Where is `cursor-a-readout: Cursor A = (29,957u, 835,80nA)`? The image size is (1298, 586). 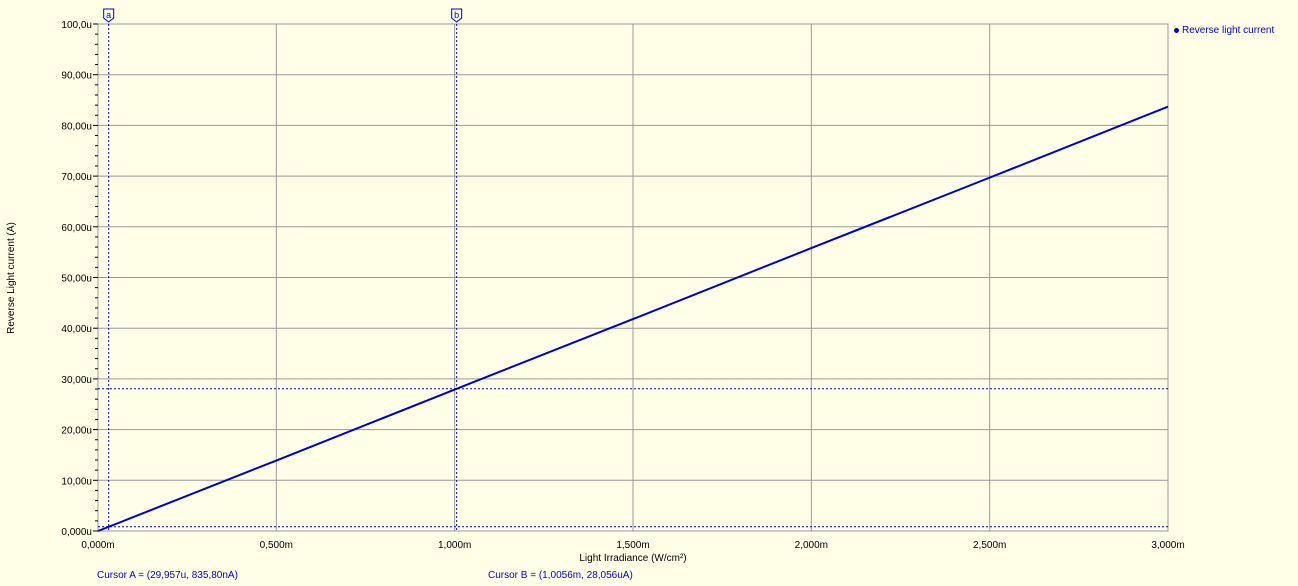
cursor-a-readout: Cursor A = (29,957u, 835,80nA) is located at coordinates (167, 575).